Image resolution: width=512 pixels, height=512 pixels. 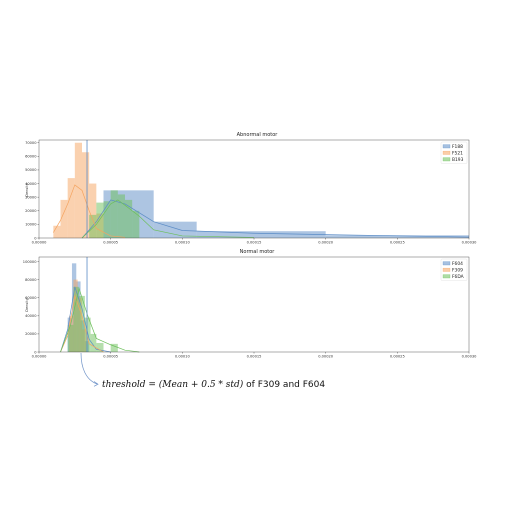 I want to click on normal-legend-swatch-f6da, so click(x=446, y=276).